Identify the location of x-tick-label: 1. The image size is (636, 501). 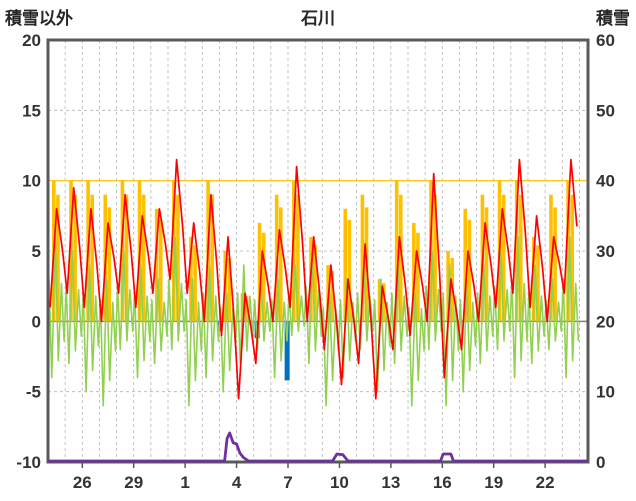
(184, 482).